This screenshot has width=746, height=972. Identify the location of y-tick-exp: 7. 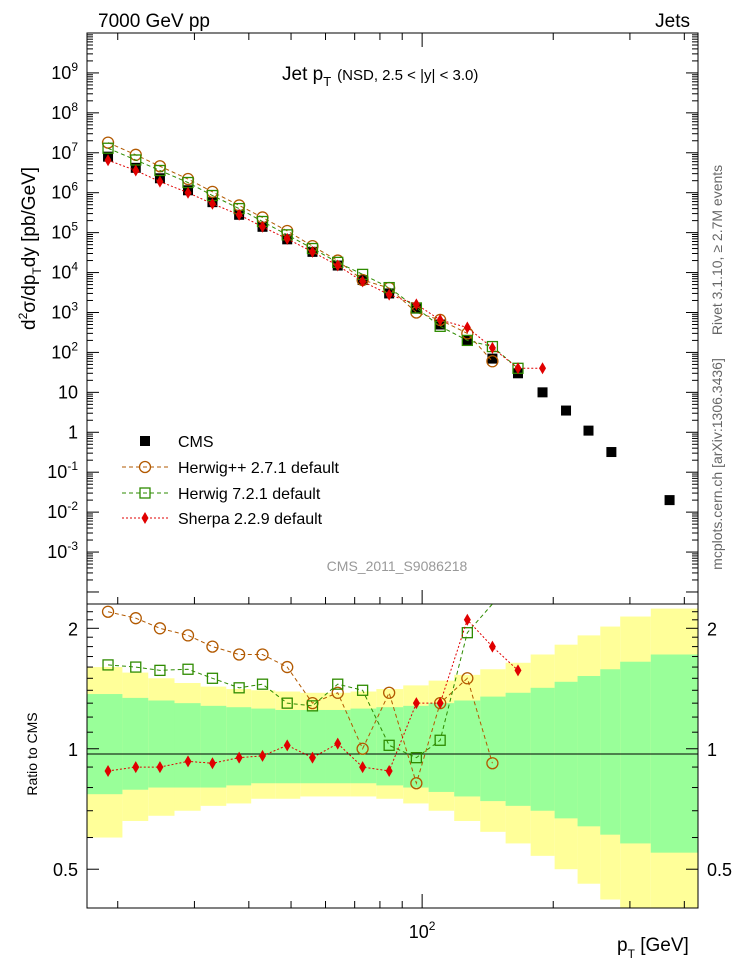
(74, 147).